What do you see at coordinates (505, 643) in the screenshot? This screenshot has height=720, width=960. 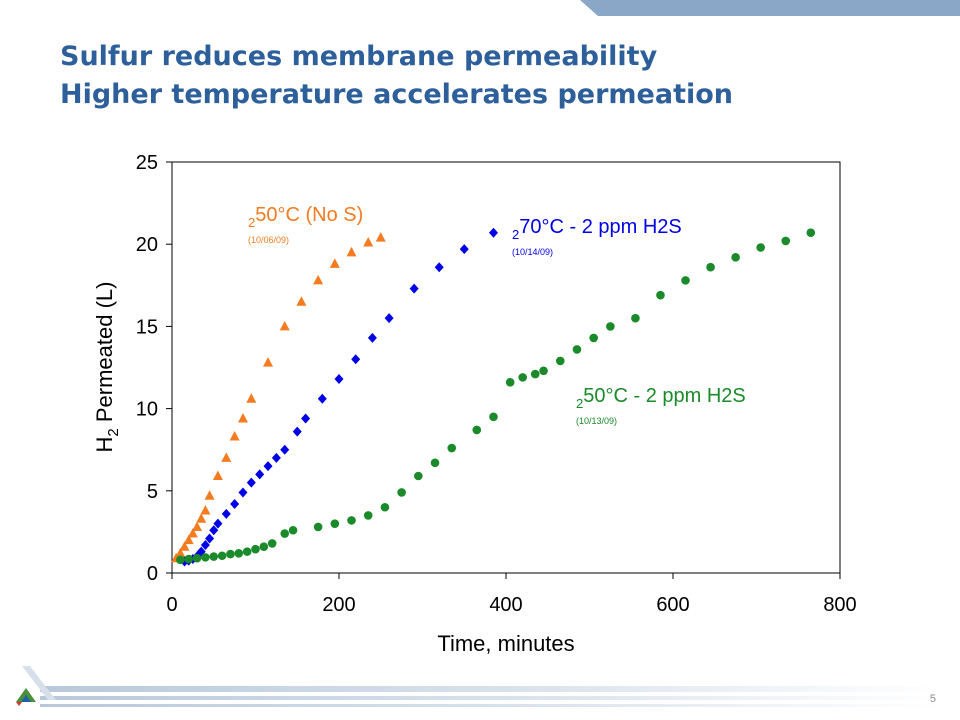 I see `x-axis-label: Time, minutes` at bounding box center [505, 643].